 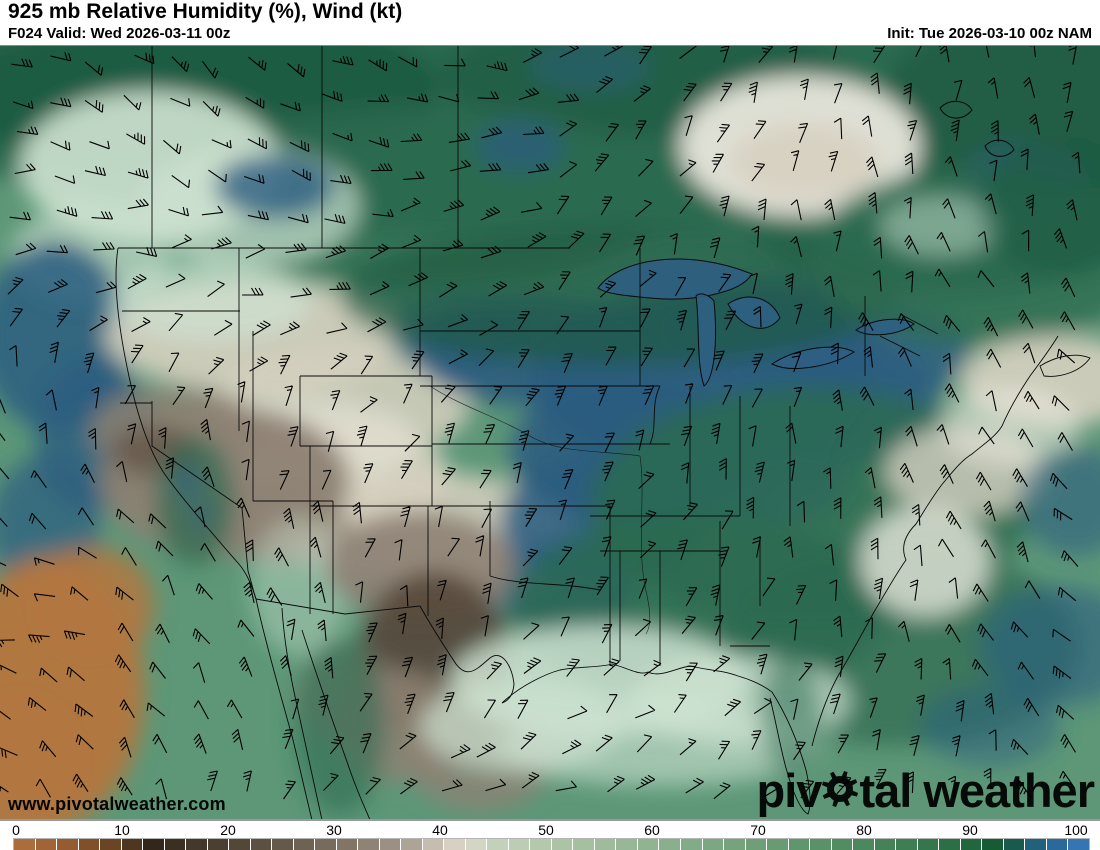 I want to click on colorbar-tick-label: 0, so click(x=16, y=830).